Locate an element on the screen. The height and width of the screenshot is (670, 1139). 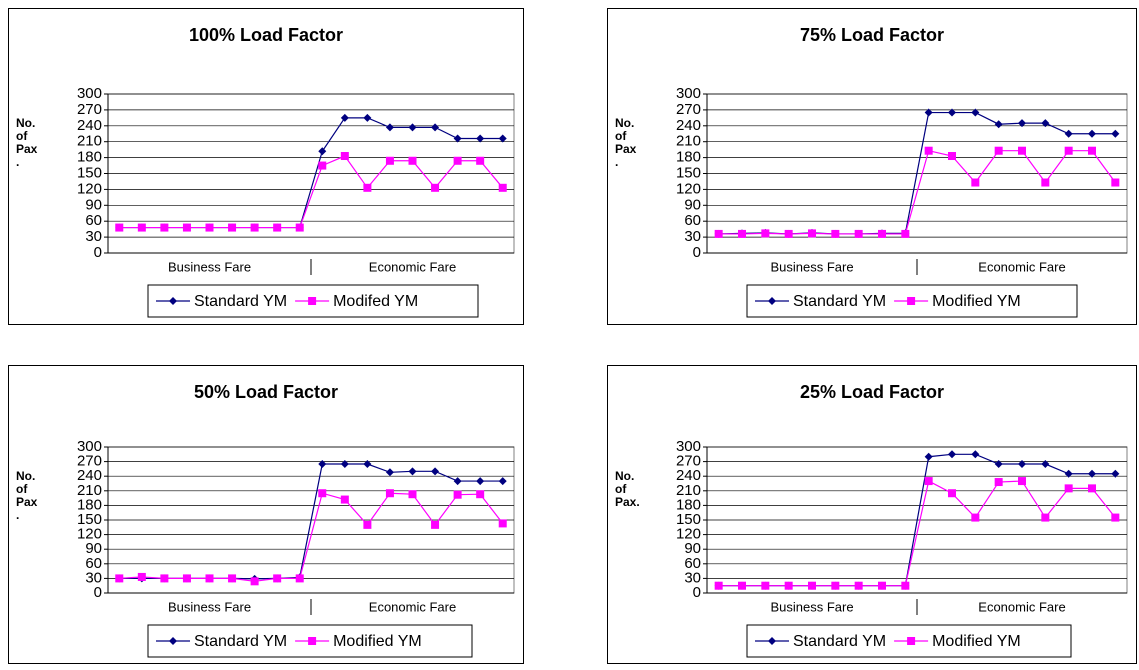
chart-title: 50% Load Factor is located at coordinates (266, 392).